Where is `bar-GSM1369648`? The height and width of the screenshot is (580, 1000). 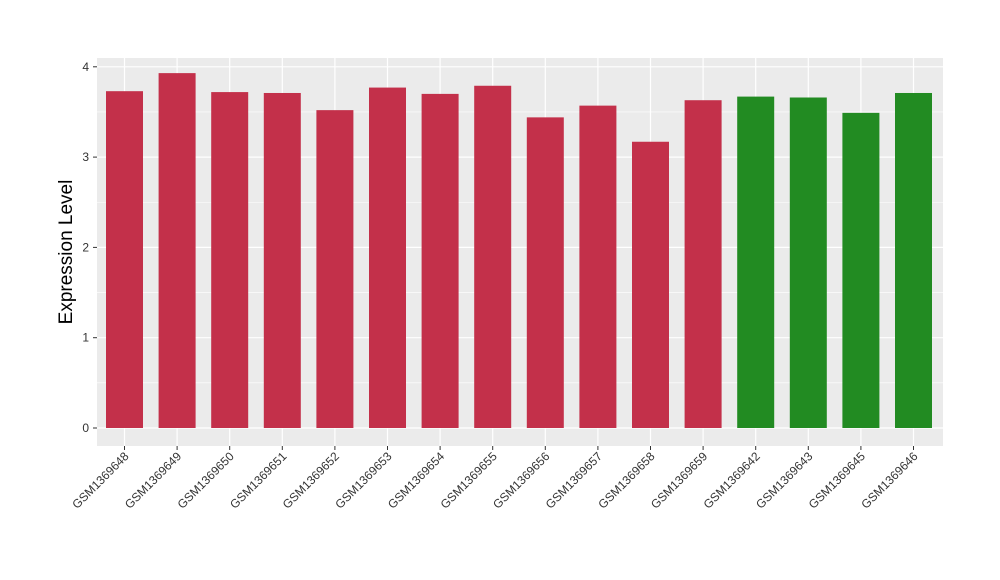
bar-GSM1369648 is located at coordinates (124, 259).